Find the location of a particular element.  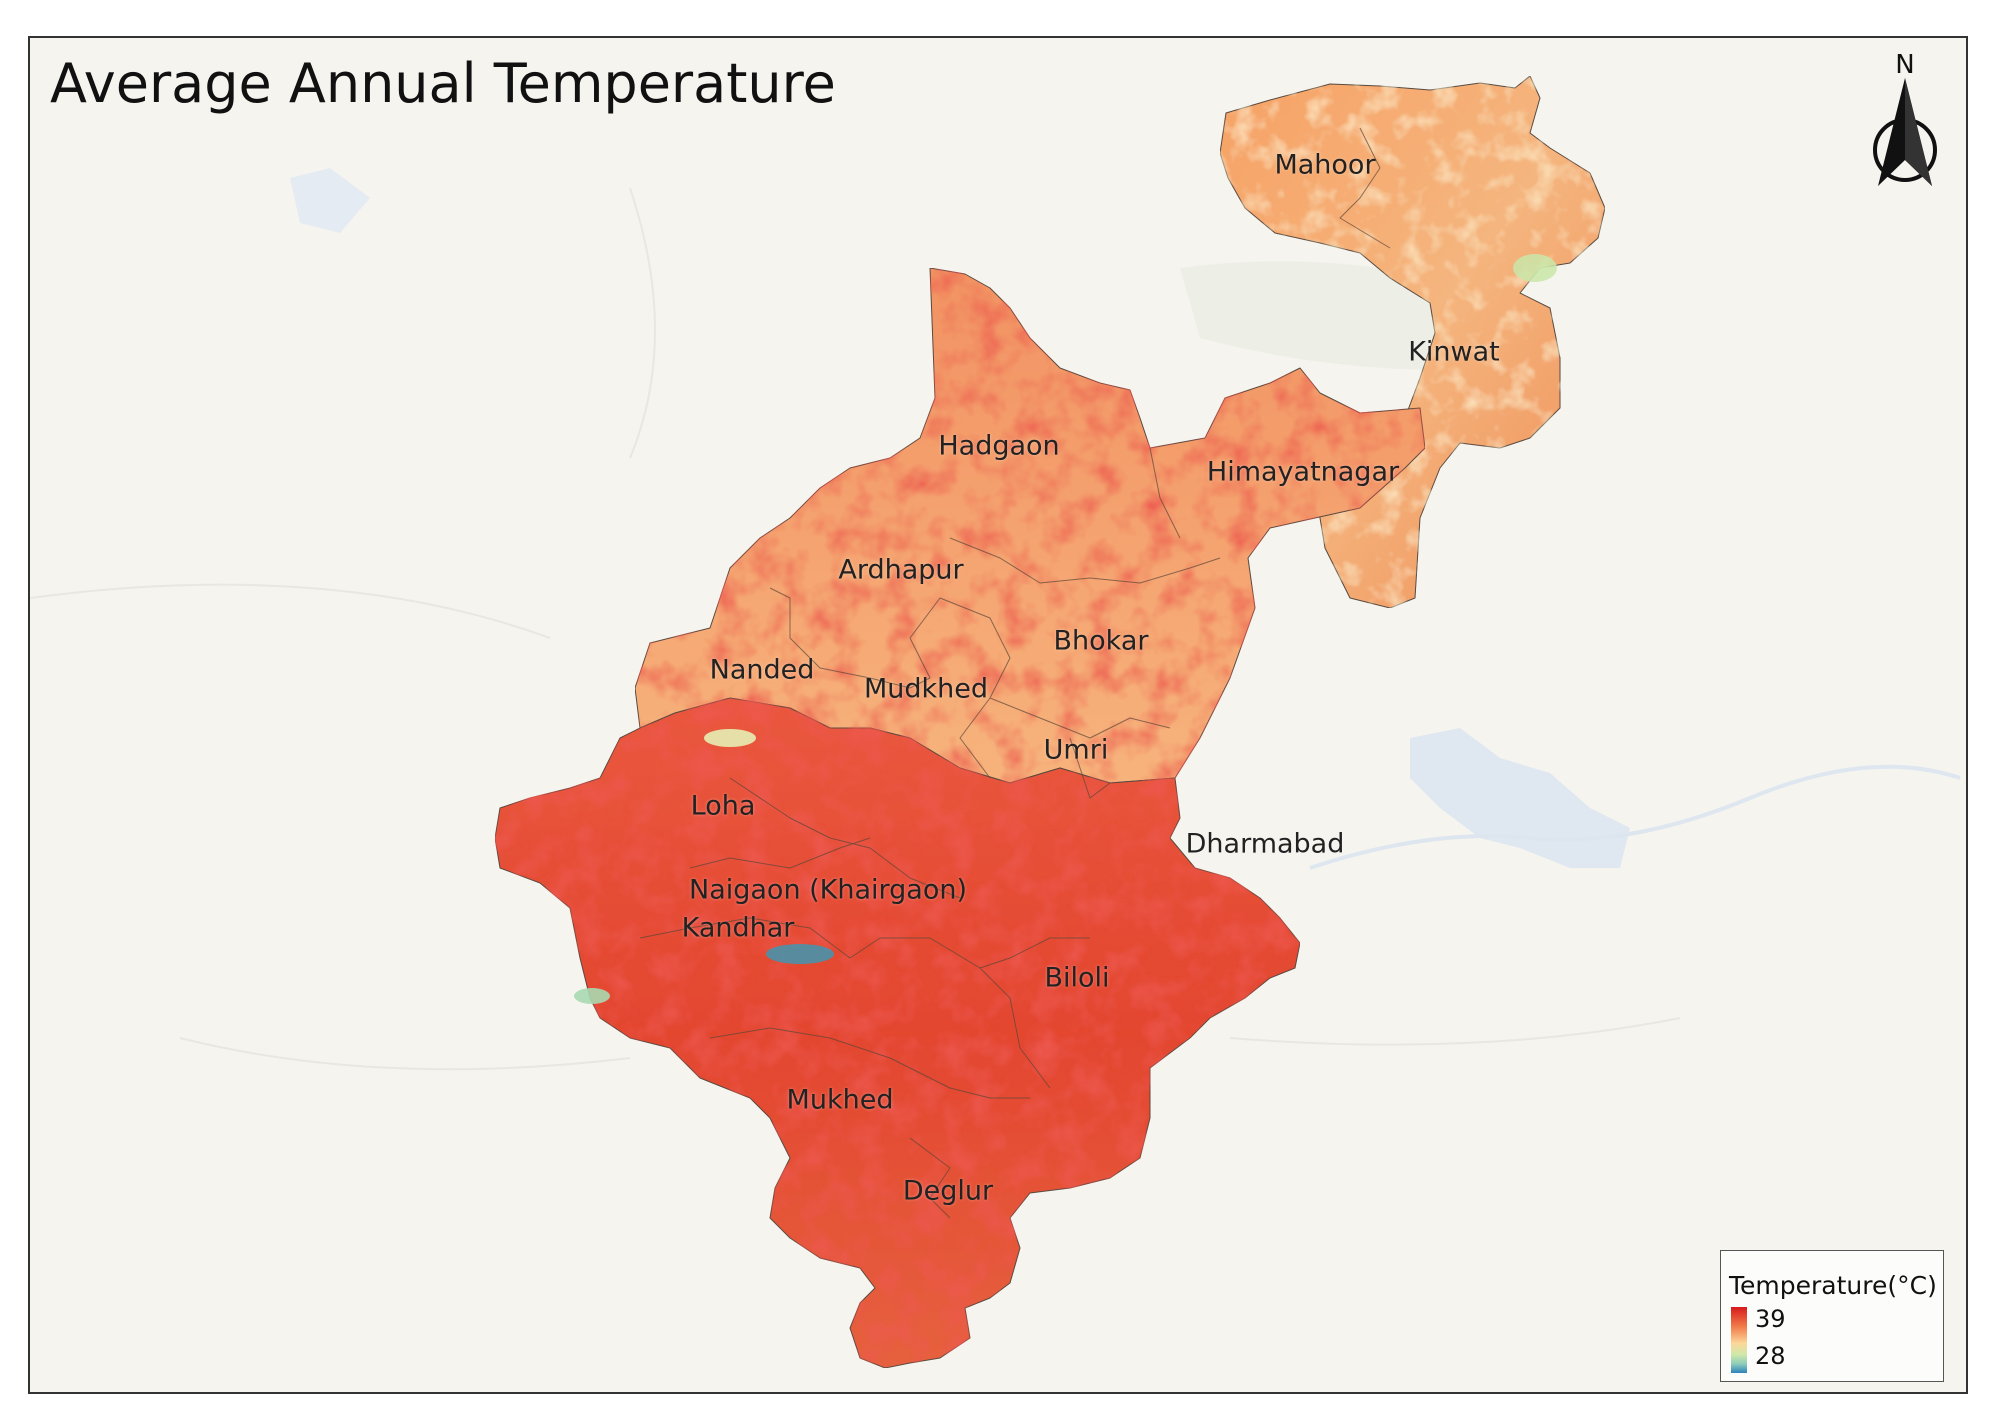

legend-min-label: 28 is located at coordinates (1770, 1356).